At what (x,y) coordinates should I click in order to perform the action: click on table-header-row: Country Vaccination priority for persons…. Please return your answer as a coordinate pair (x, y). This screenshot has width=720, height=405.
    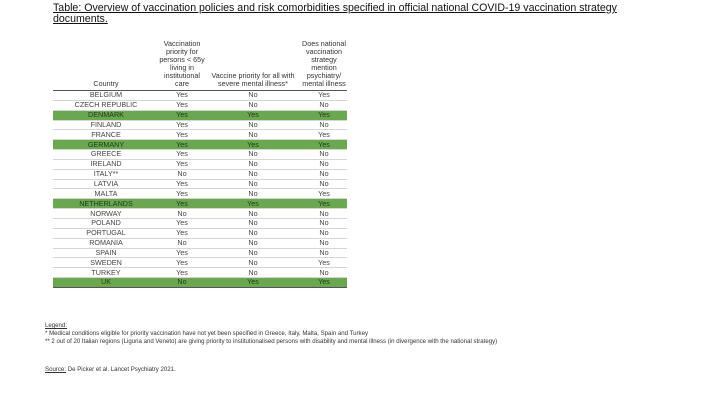
    Looking at the image, I should click on (200, 65).